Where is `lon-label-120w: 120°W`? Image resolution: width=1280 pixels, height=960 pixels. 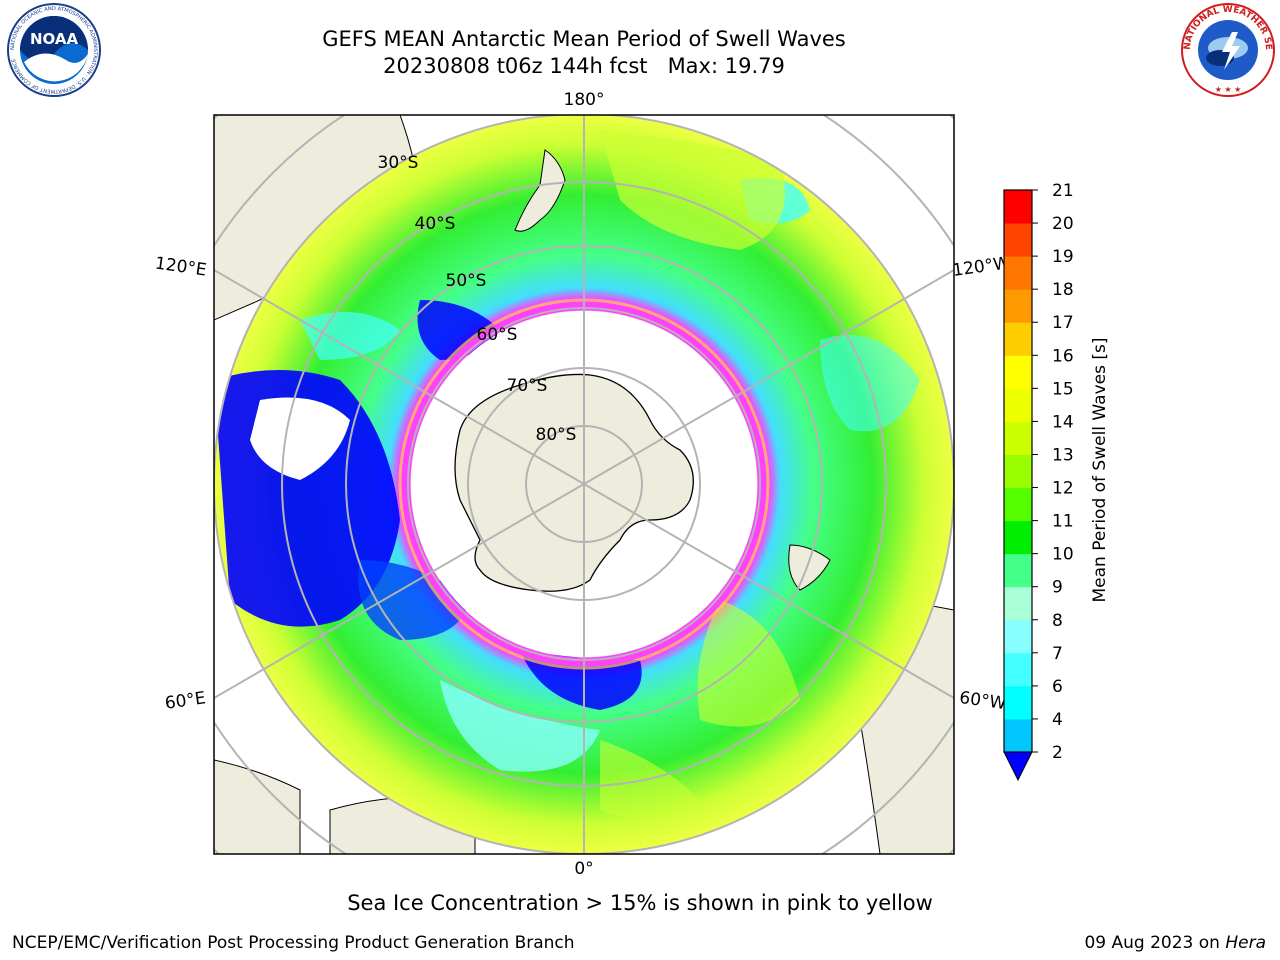
lon-label-120w: 120°W is located at coordinates (981, 267).